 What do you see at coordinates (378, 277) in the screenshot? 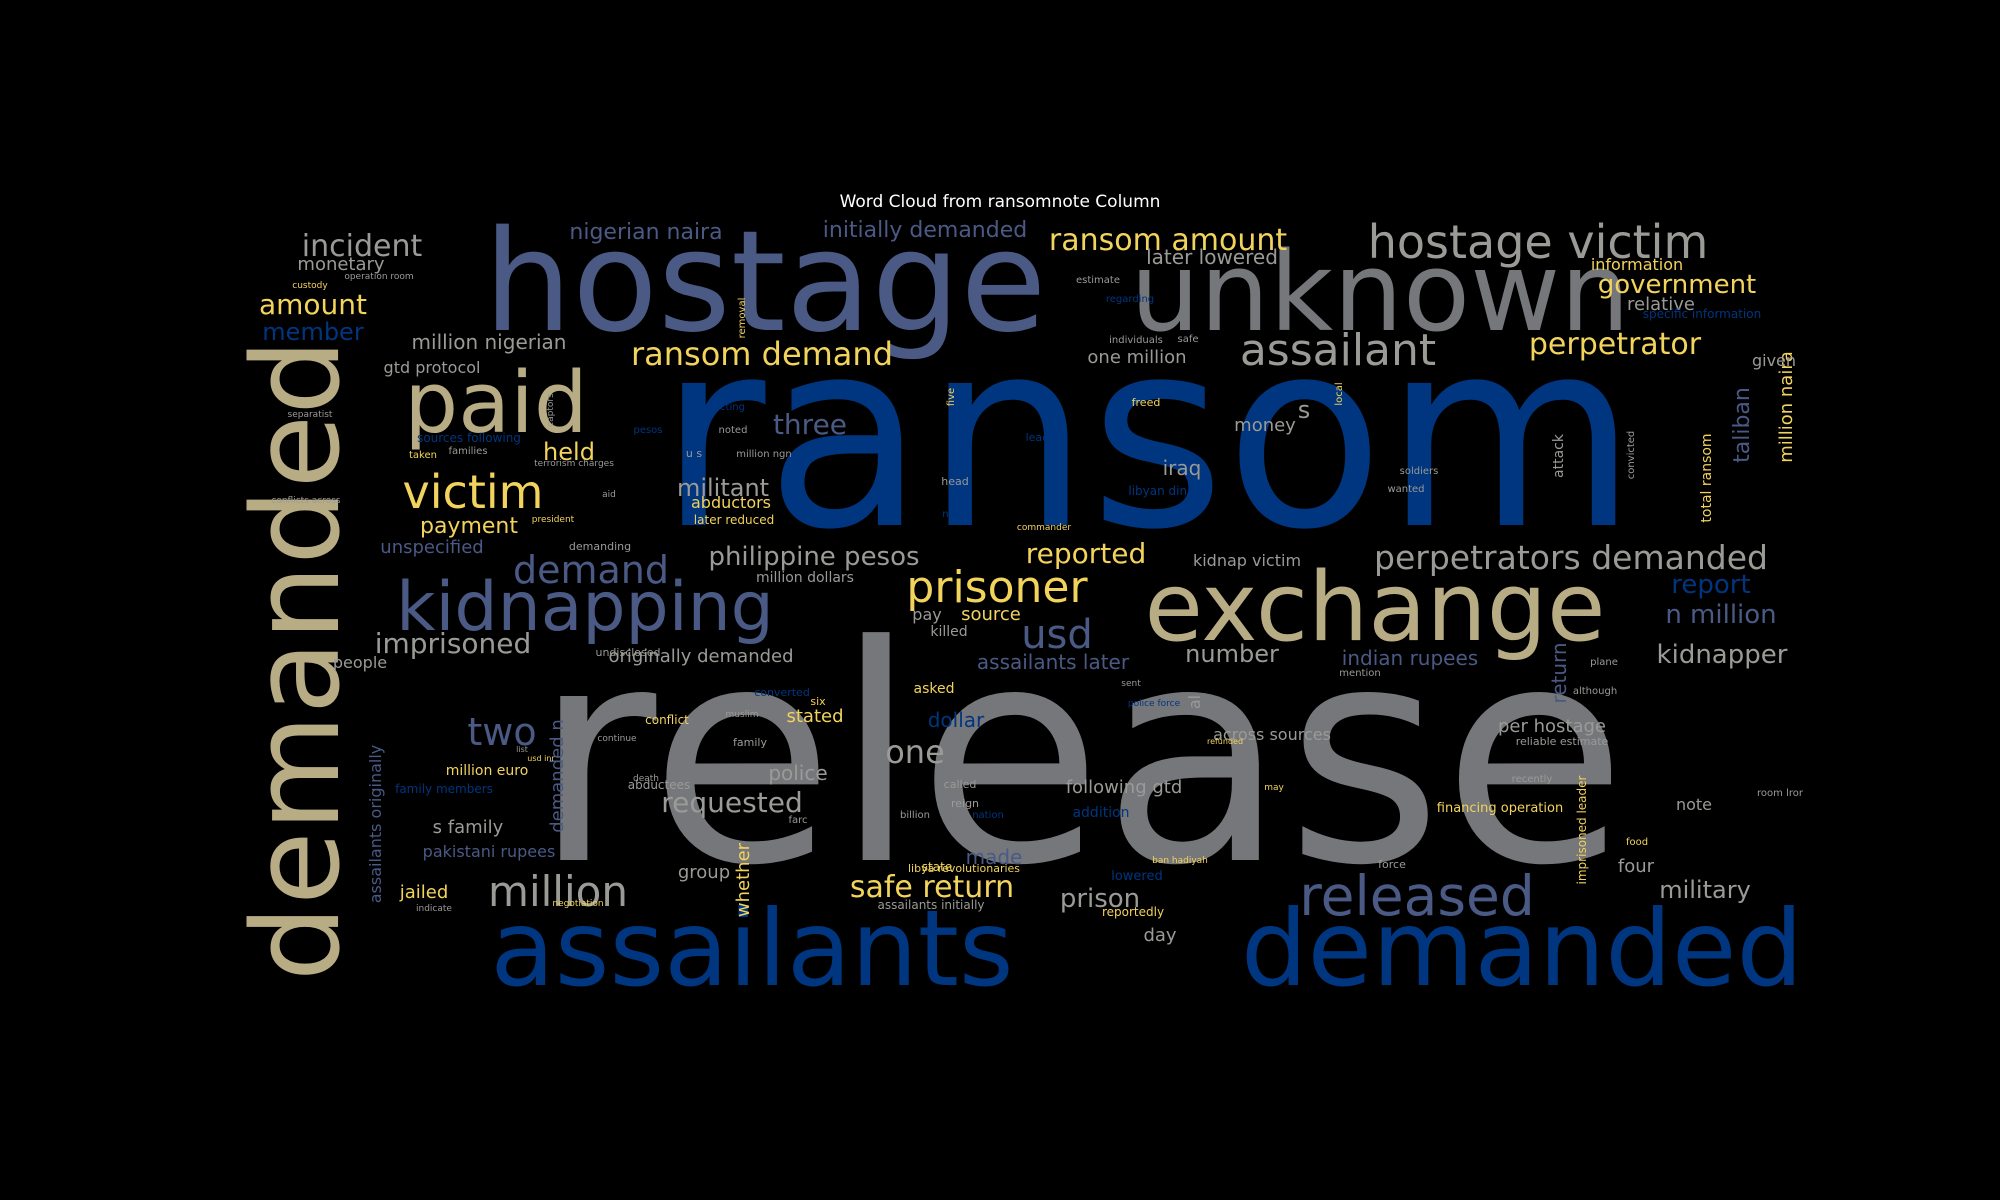
I see `cloud-word: operation room` at bounding box center [378, 277].